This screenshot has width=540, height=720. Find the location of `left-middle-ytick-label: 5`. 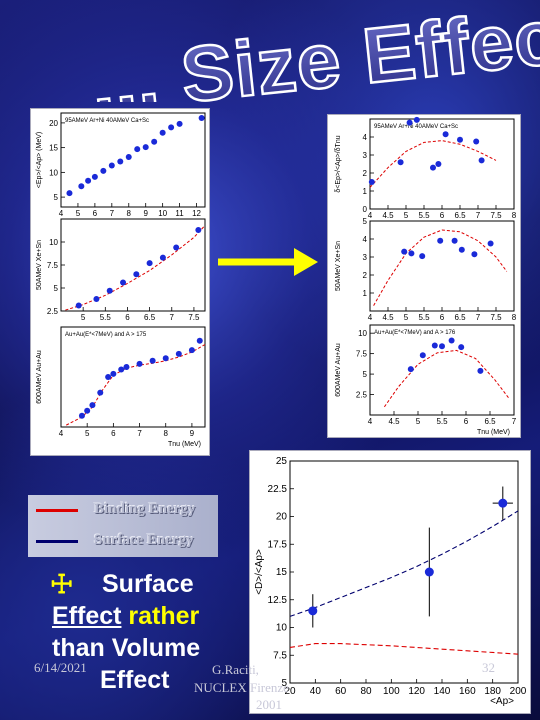

left-middle-ytick-label: 5 is located at coordinates (56, 288).